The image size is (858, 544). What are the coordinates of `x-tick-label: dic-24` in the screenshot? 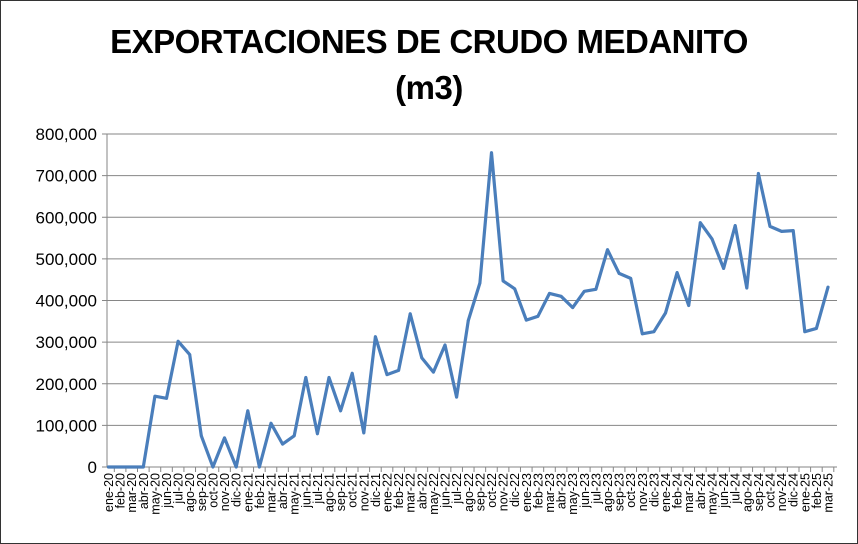 It's located at (794, 490).